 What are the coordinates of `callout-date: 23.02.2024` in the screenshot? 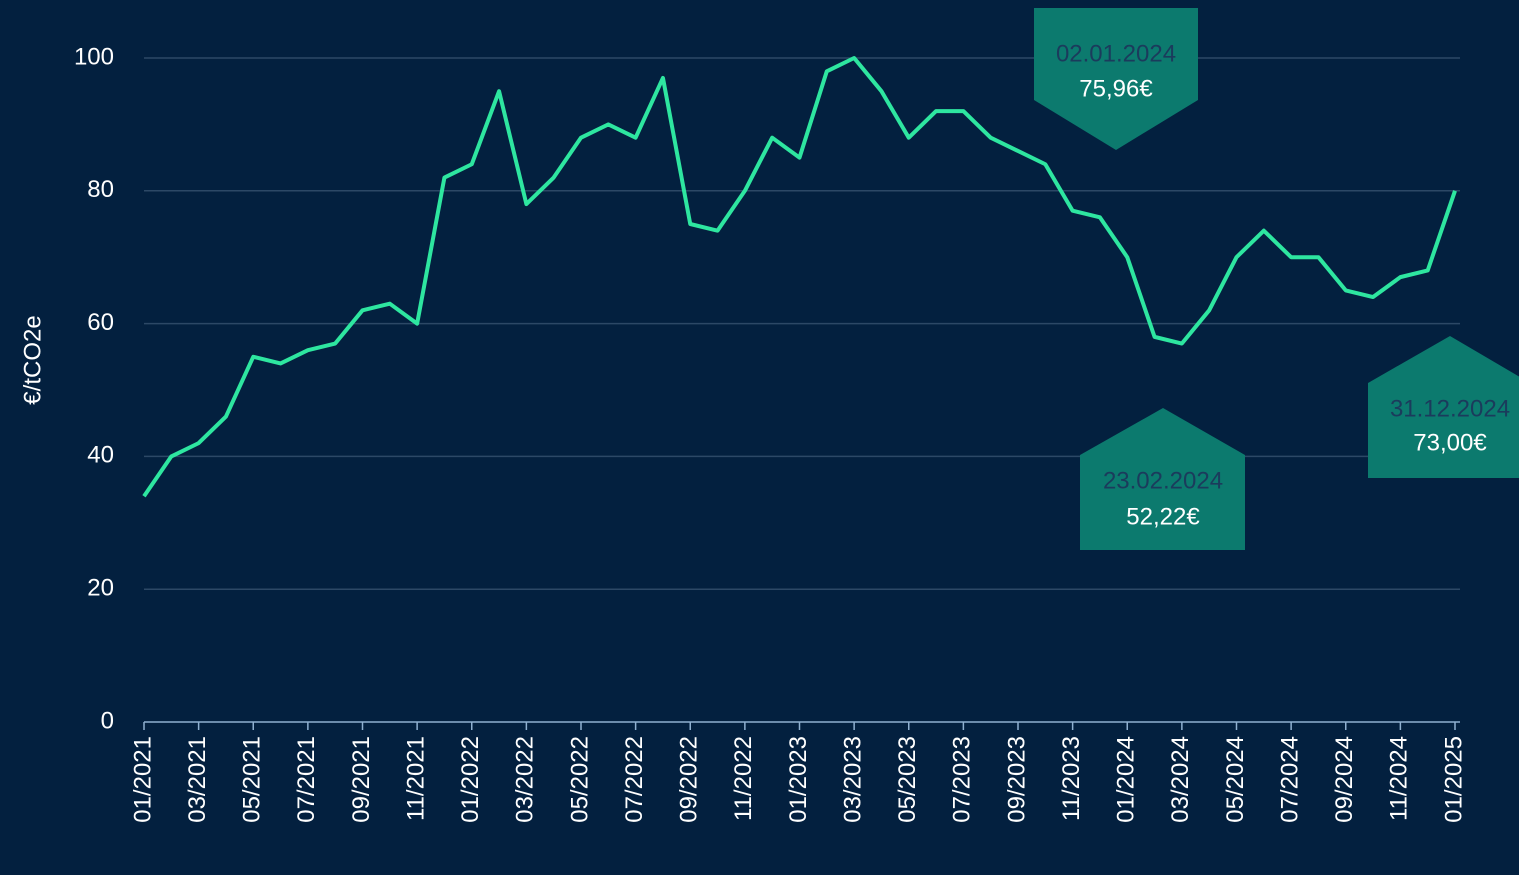 It's located at (1163, 480).